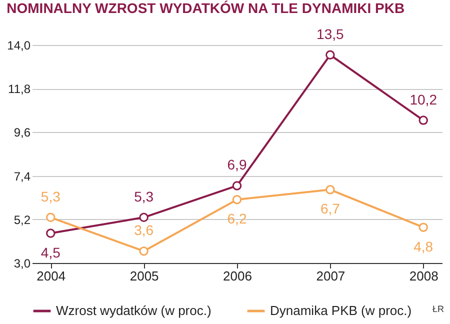 This screenshot has height=324, width=450. What do you see at coordinates (19, 45) in the screenshot?
I see `y-tick-label: 14,0` at bounding box center [19, 45].